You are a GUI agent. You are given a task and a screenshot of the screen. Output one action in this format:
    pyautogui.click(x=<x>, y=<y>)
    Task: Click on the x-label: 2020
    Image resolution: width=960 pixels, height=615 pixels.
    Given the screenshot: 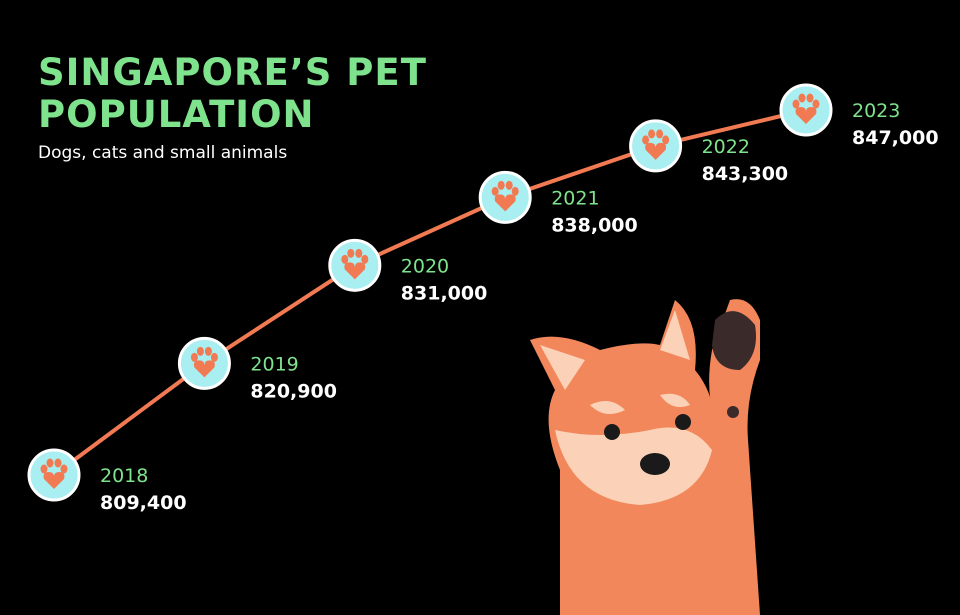 What is the action you would take?
    pyautogui.click(x=425, y=266)
    